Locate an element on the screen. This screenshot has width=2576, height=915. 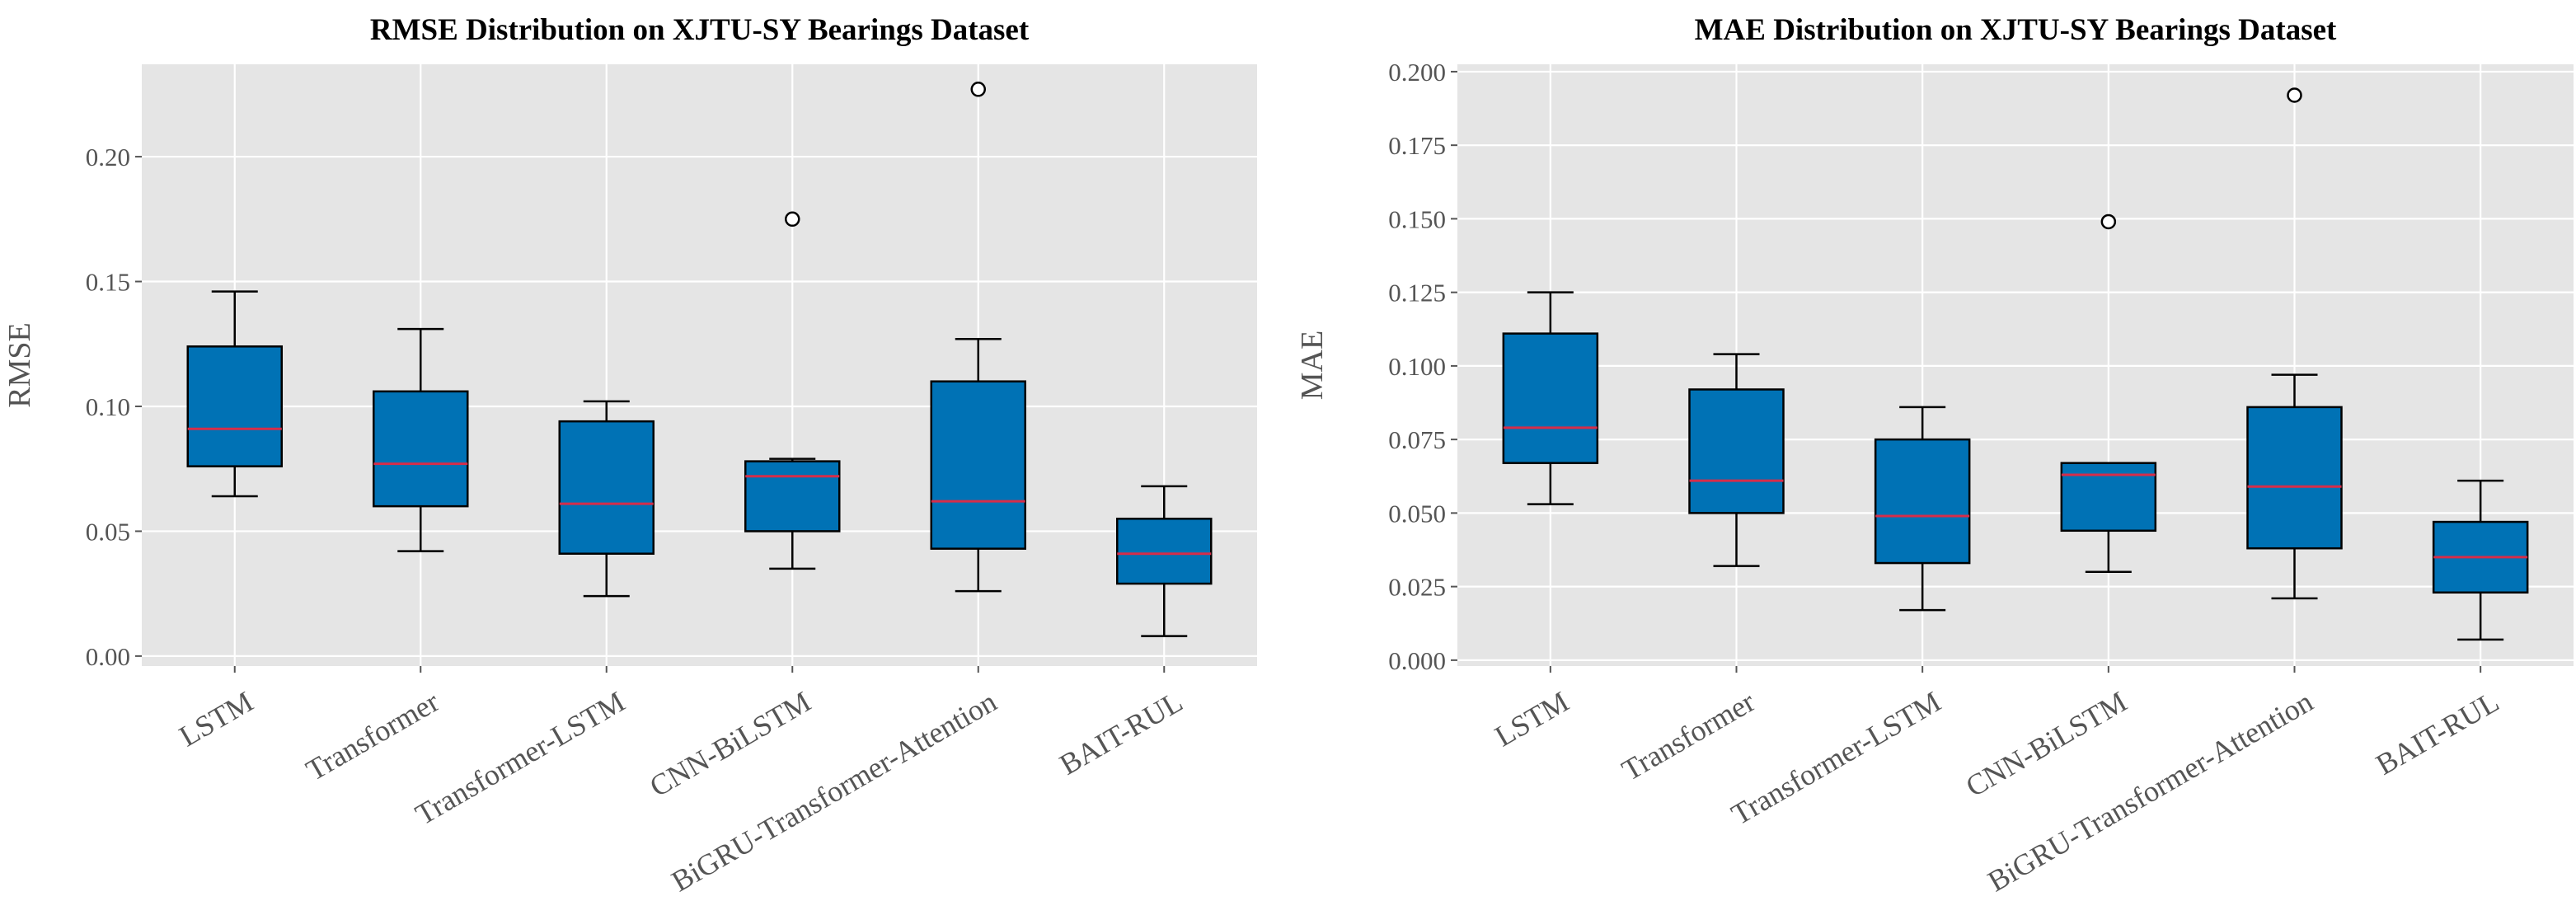
mae-y-tick-label: 0.100 is located at coordinates (1417, 366).